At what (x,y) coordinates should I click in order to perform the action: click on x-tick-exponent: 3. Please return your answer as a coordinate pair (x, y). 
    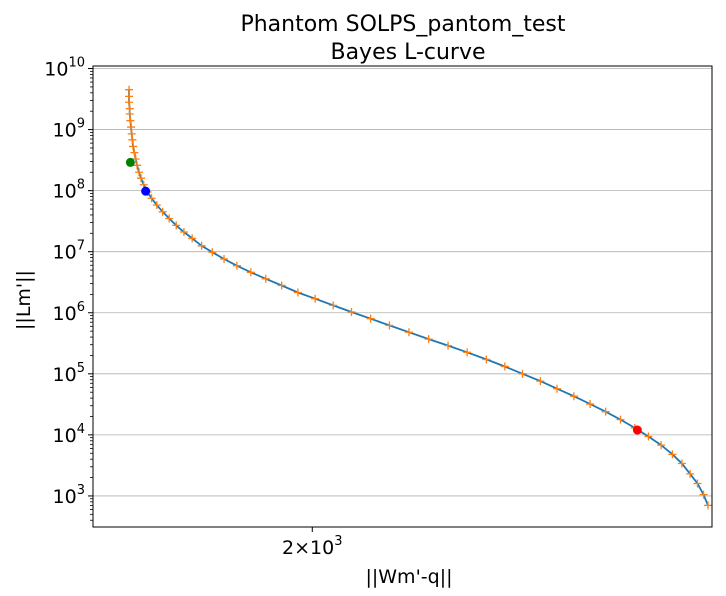
    Looking at the image, I should click on (338, 541).